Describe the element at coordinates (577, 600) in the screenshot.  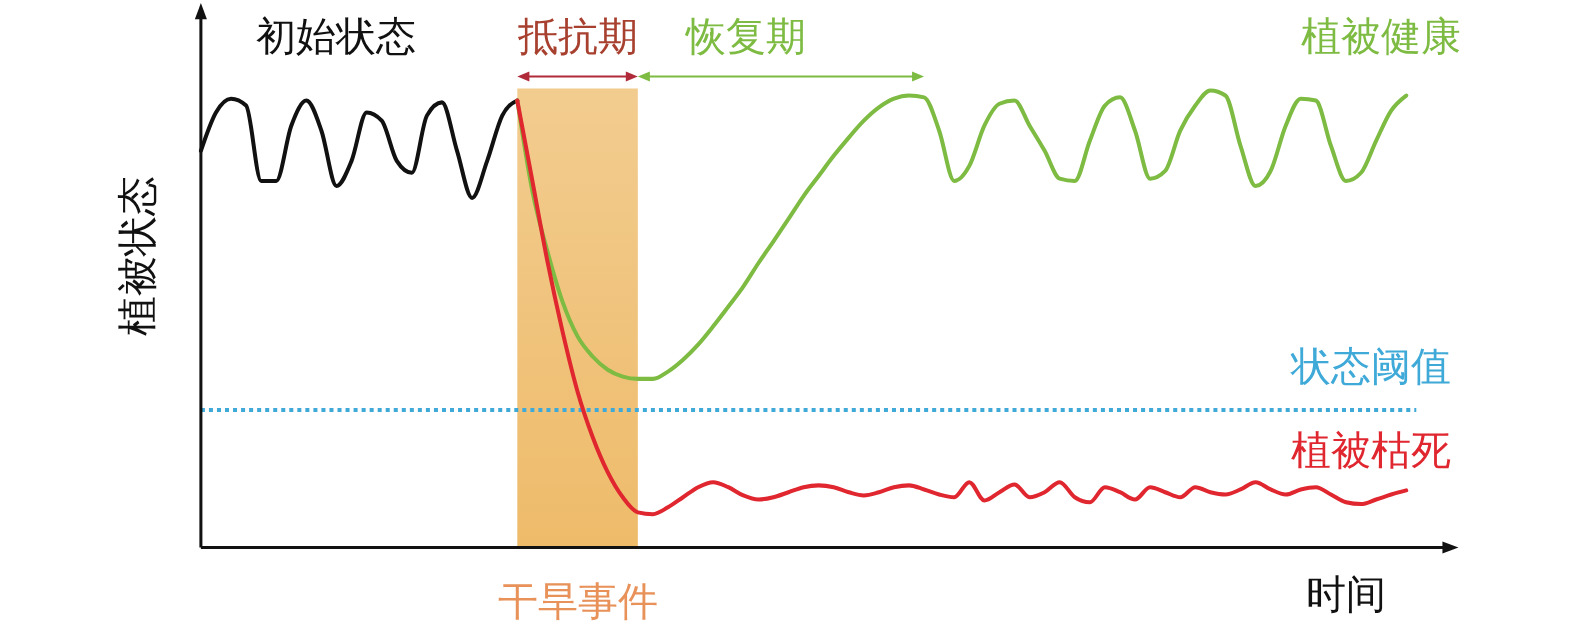
I see `text: 干旱事件` at that location.